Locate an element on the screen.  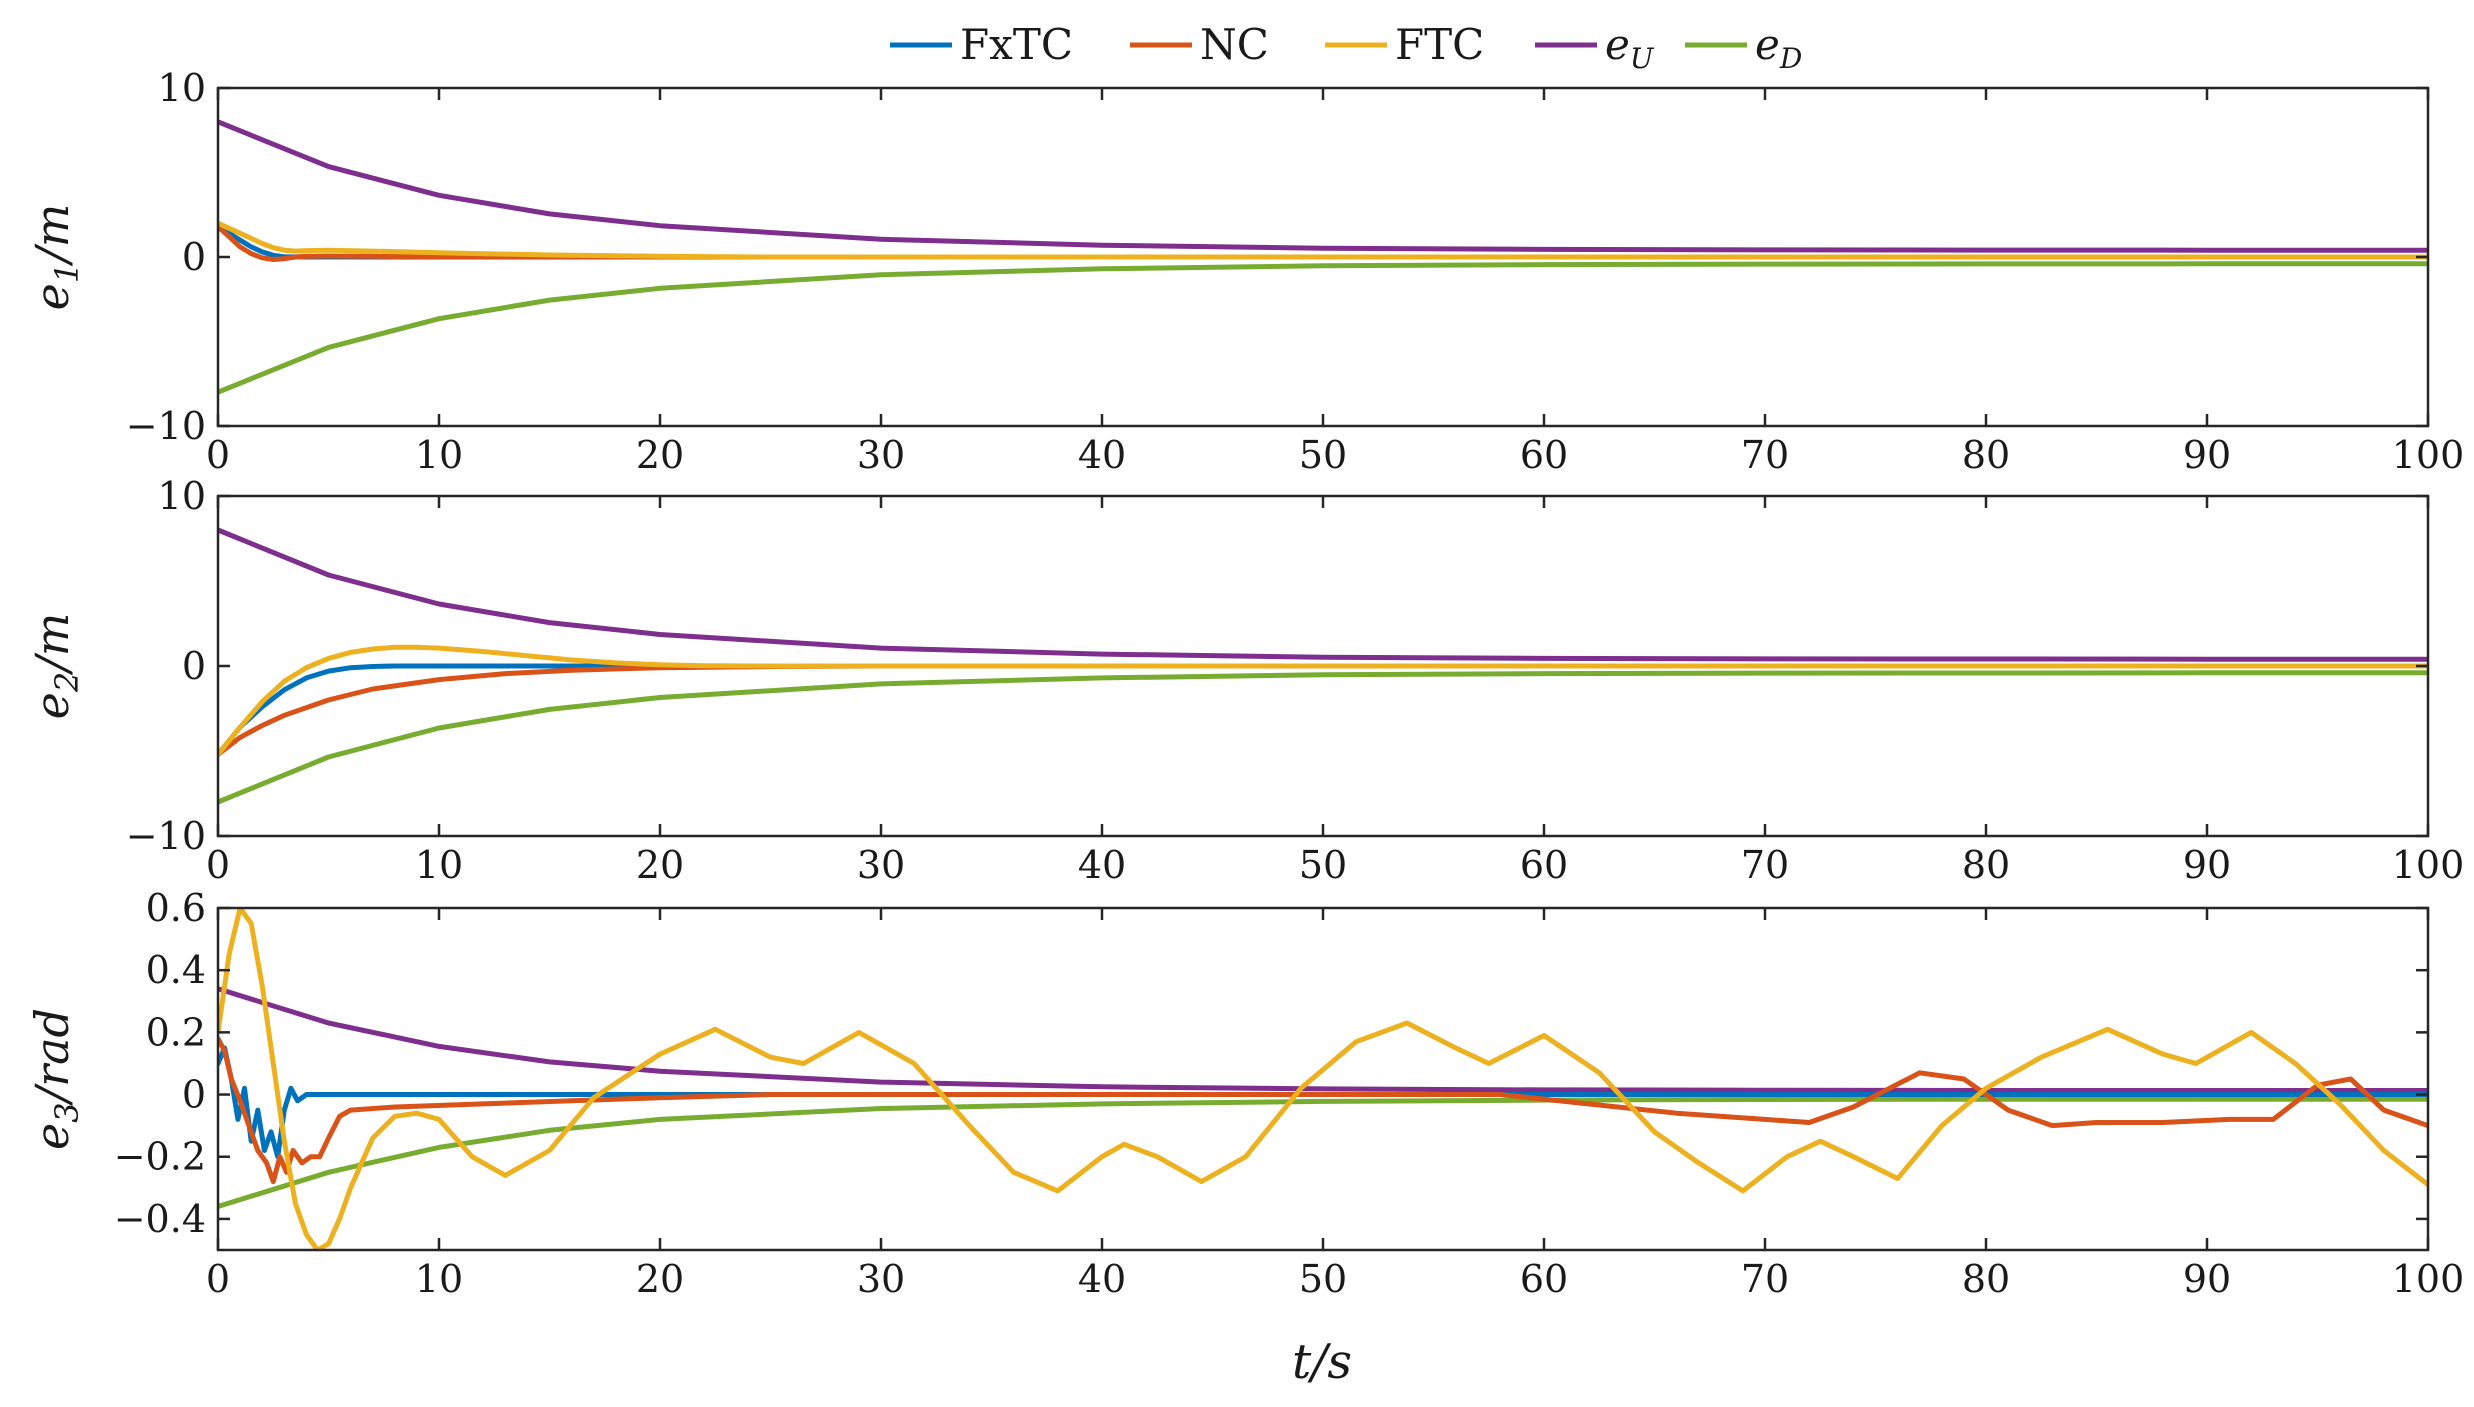
y-tick-label: −0.4 is located at coordinates (160, 1219).